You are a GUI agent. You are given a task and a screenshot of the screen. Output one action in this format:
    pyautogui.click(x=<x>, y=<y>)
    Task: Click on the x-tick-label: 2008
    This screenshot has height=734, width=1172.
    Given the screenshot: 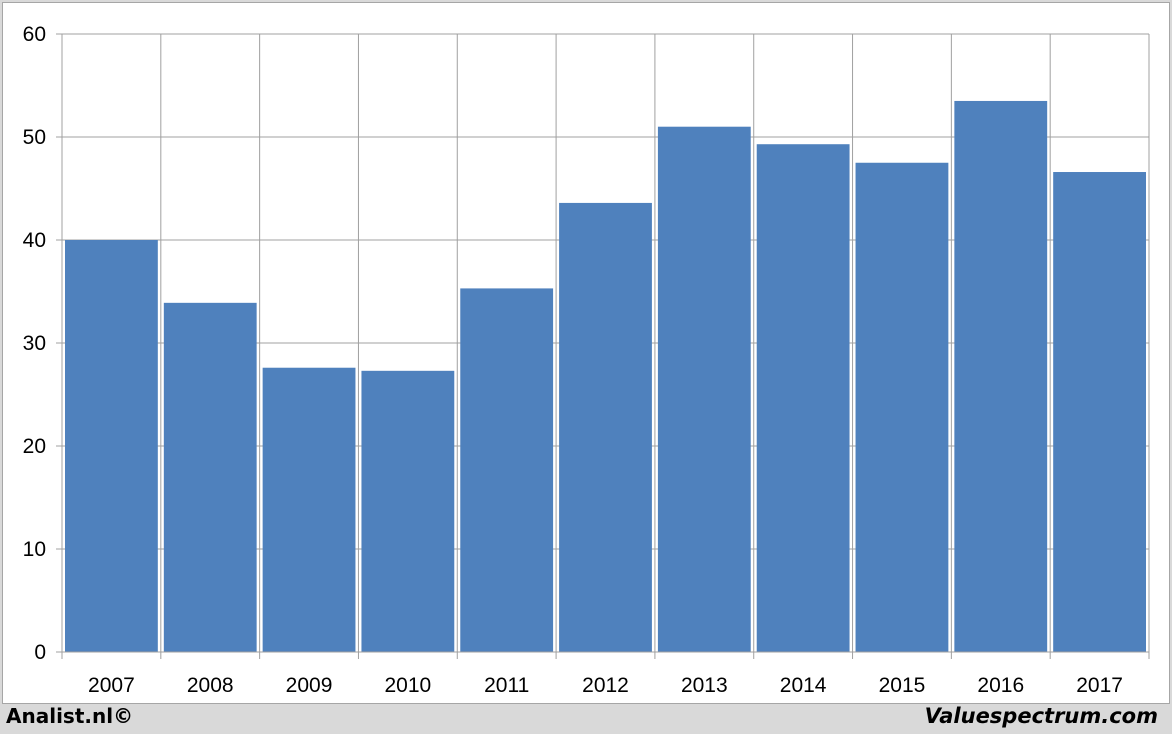 What is the action you would take?
    pyautogui.click(x=210, y=685)
    